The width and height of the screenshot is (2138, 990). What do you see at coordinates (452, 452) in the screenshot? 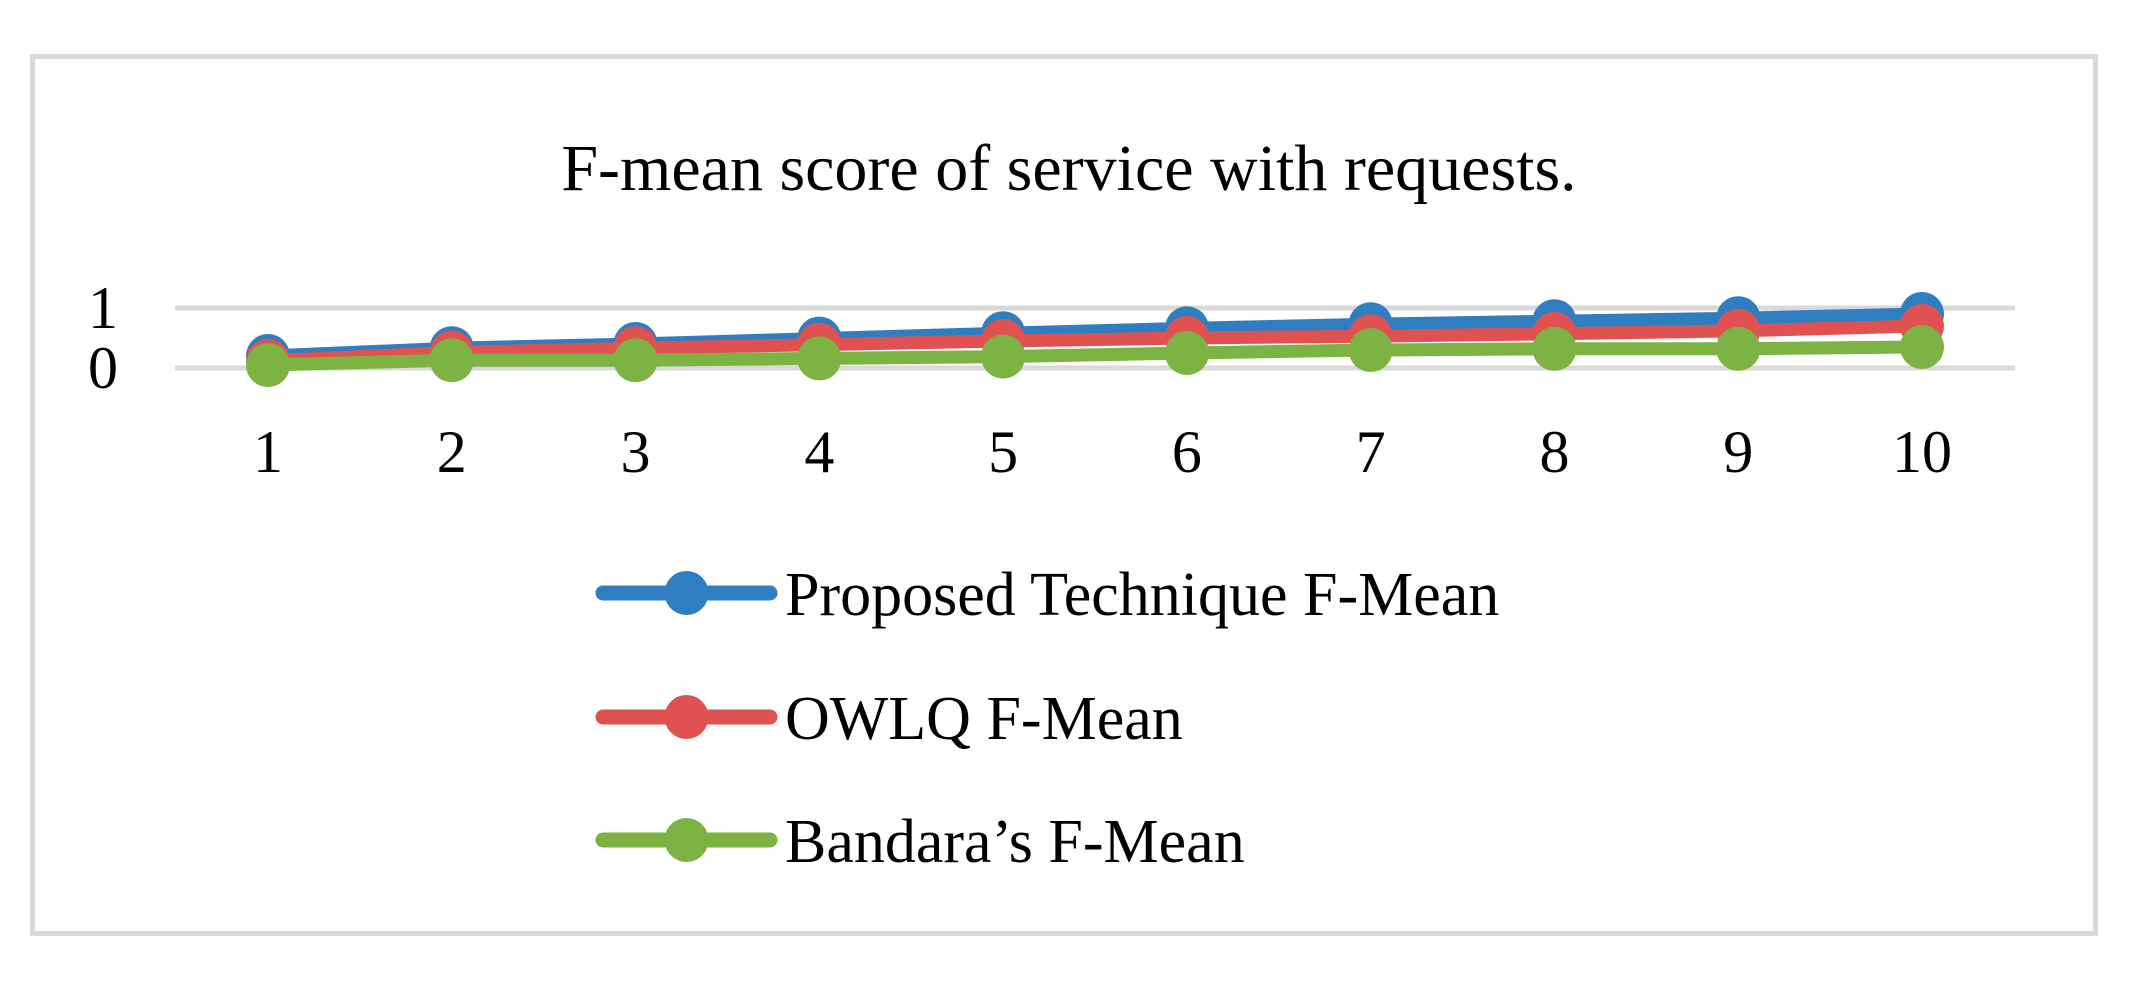
I see `x-tick-label: 2` at bounding box center [452, 452].